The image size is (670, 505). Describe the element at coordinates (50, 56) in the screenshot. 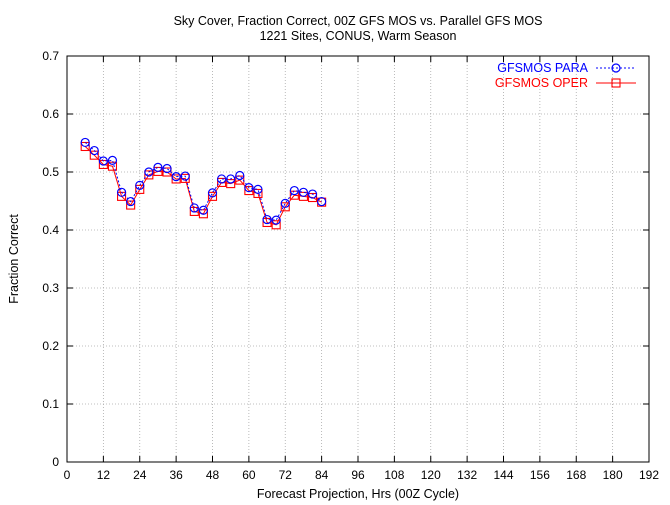

I see `y-tick-label: 0.7` at that location.